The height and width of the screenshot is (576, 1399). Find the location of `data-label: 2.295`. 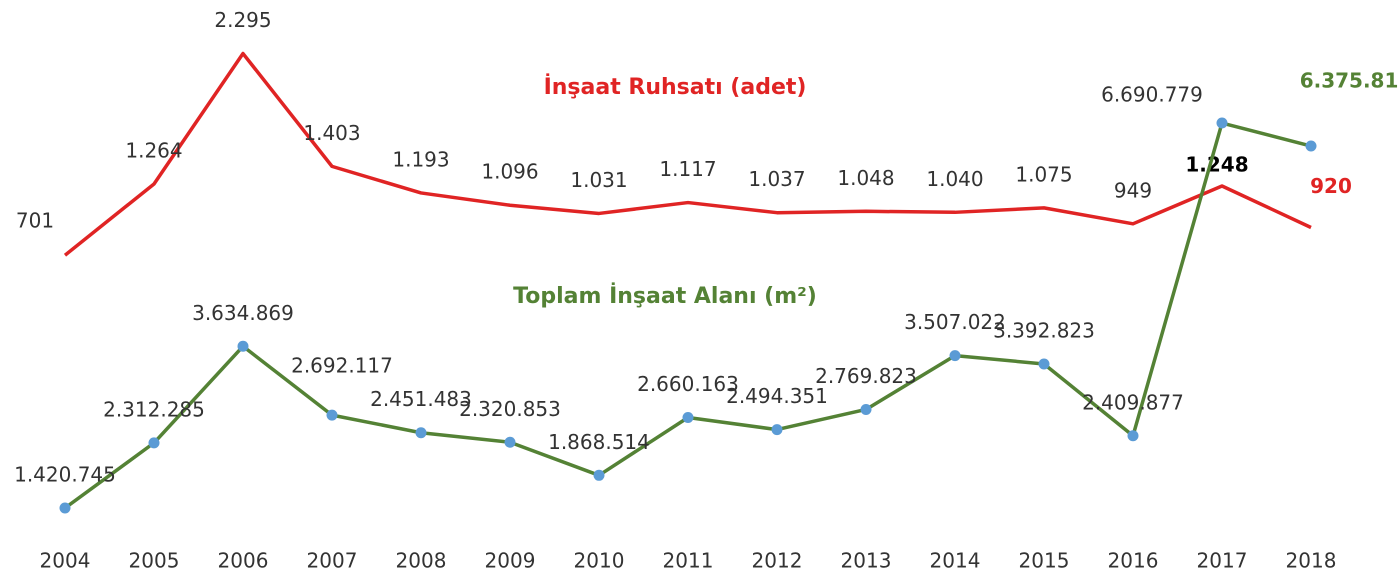

data-label: 2.295 is located at coordinates (242, 20).